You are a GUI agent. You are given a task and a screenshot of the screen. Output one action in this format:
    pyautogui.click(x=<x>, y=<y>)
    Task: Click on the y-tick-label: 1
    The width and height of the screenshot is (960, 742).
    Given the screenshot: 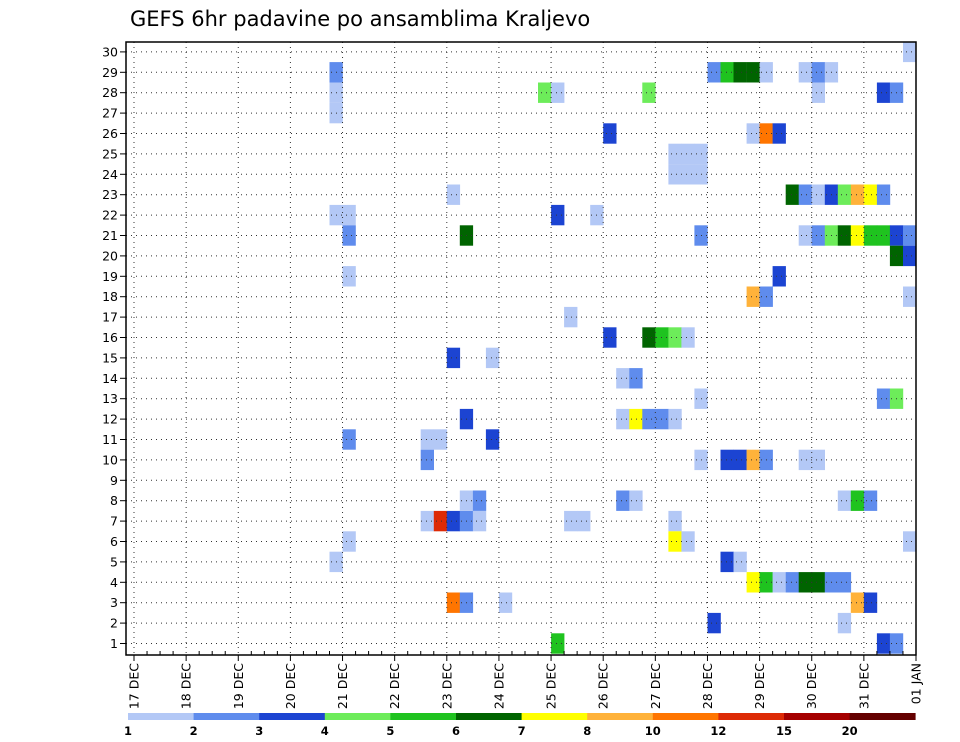 What is the action you would take?
    pyautogui.click(x=114, y=643)
    